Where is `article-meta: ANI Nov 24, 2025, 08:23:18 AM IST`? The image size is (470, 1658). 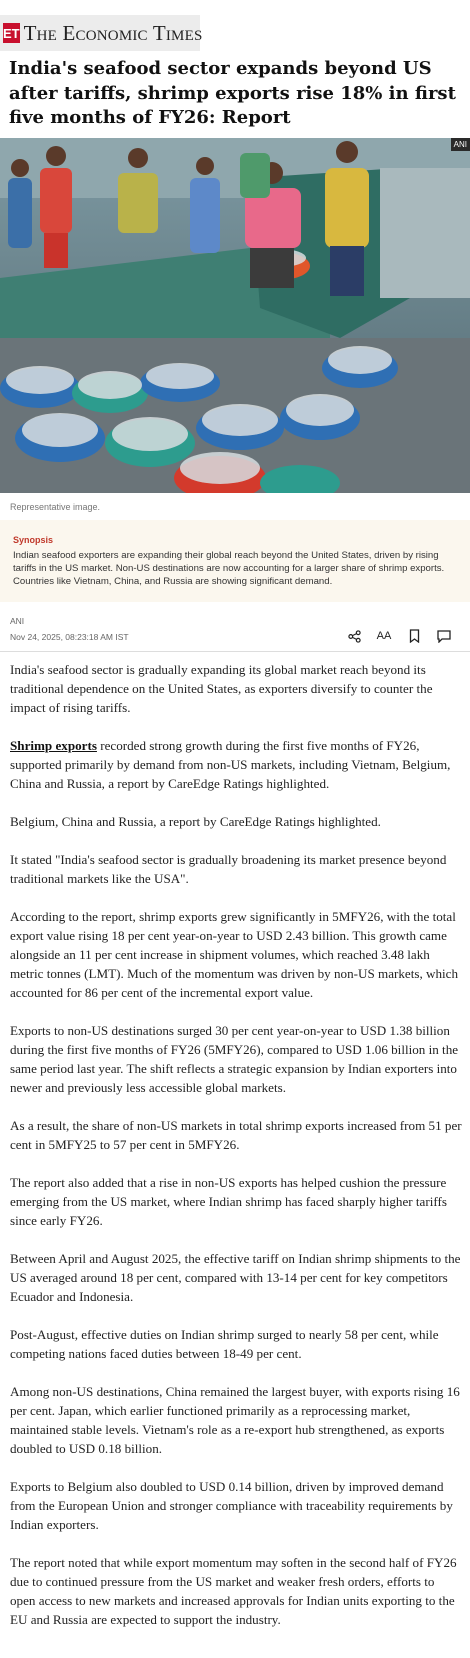
article-meta: ANI Nov 24, 2025, 08:23:18 AM IST is located at coordinates (69, 629).